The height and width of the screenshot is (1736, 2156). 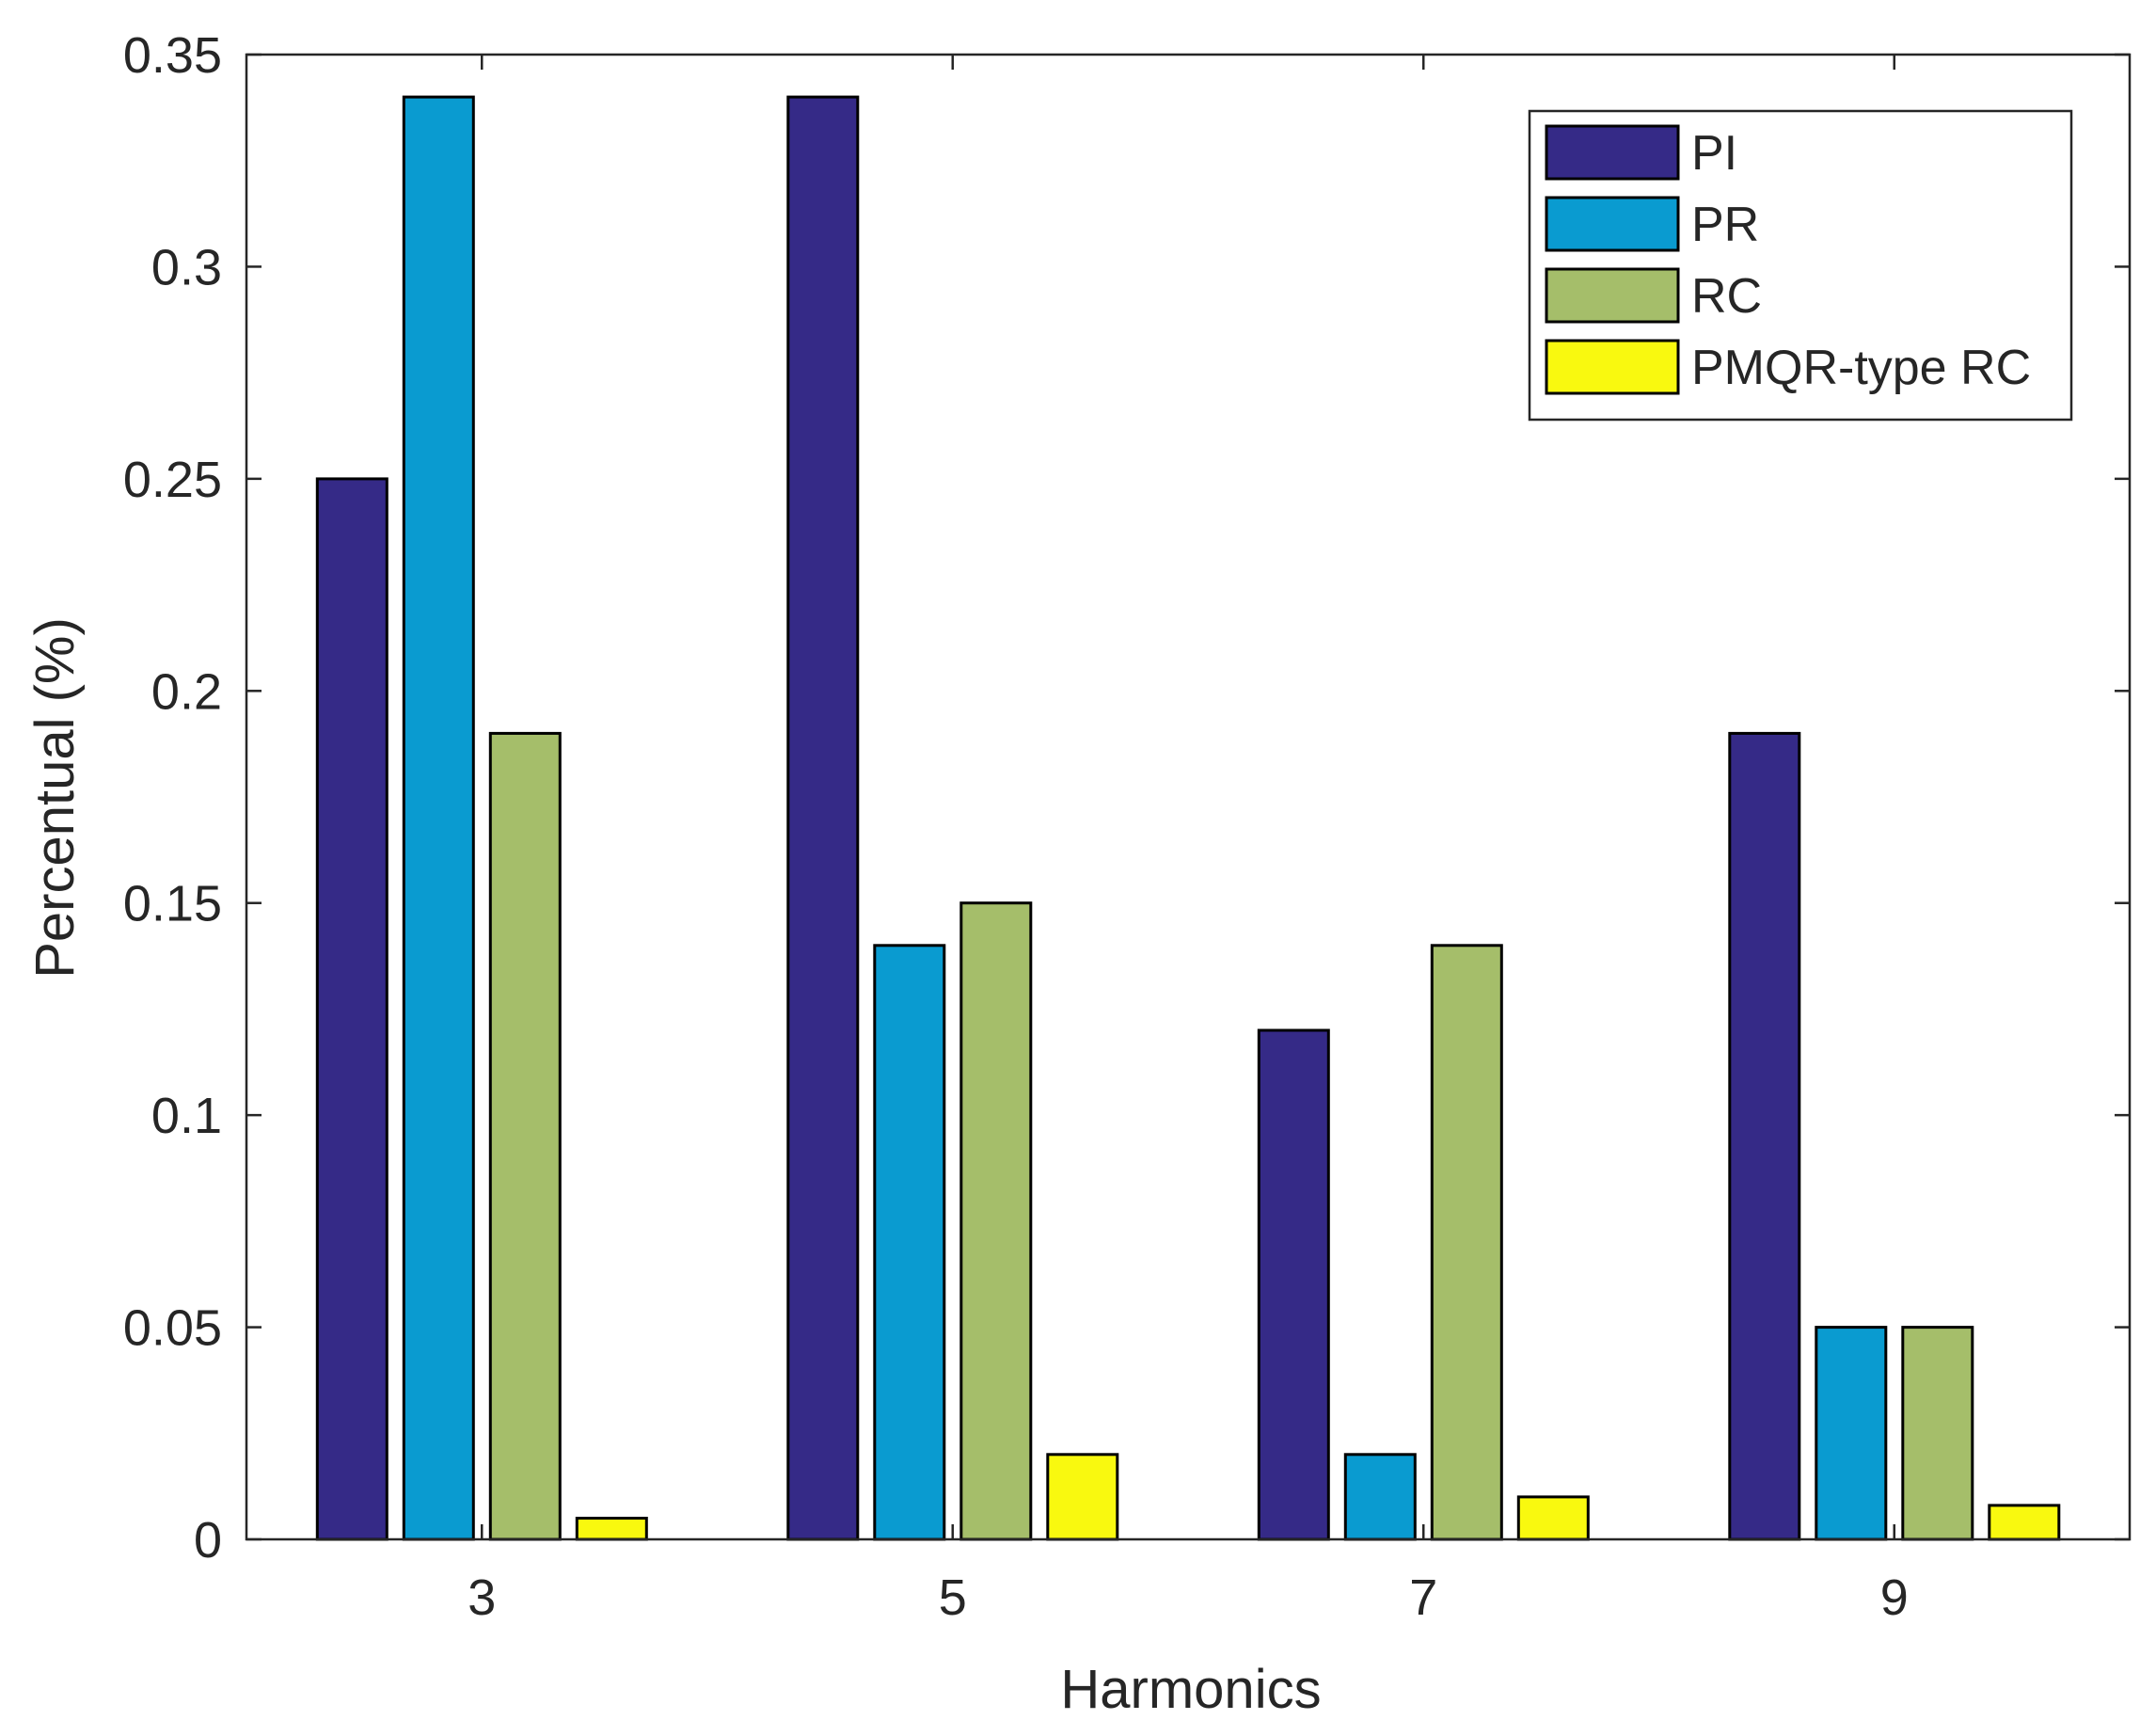 I want to click on legend-label-pi: PI, so click(x=1714, y=153).